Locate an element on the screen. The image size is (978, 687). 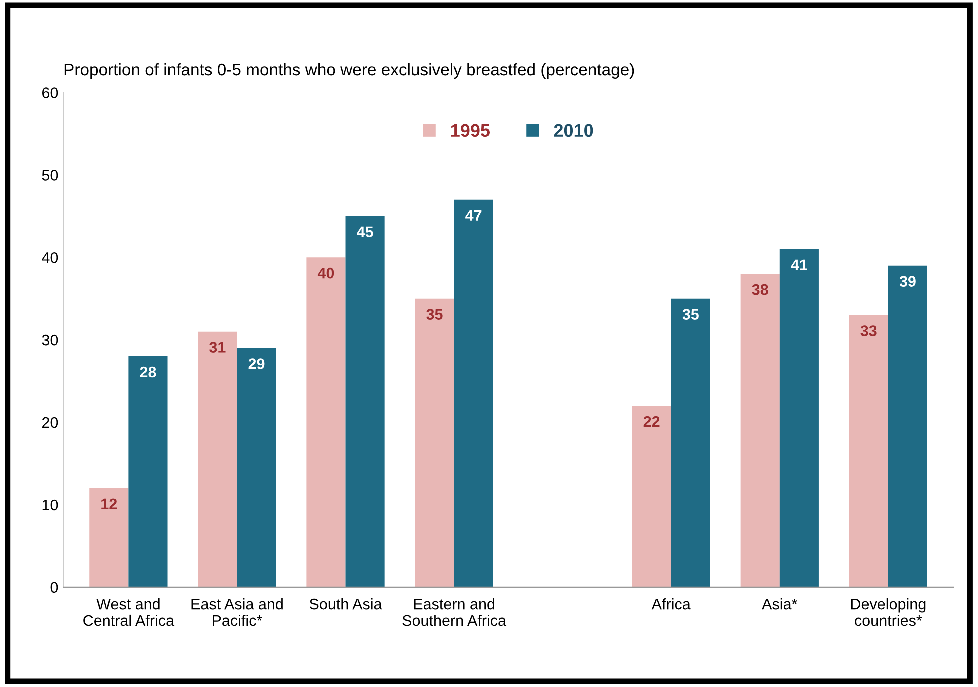
x-tick-label: West and Central Africa is located at coordinates (129, 612).